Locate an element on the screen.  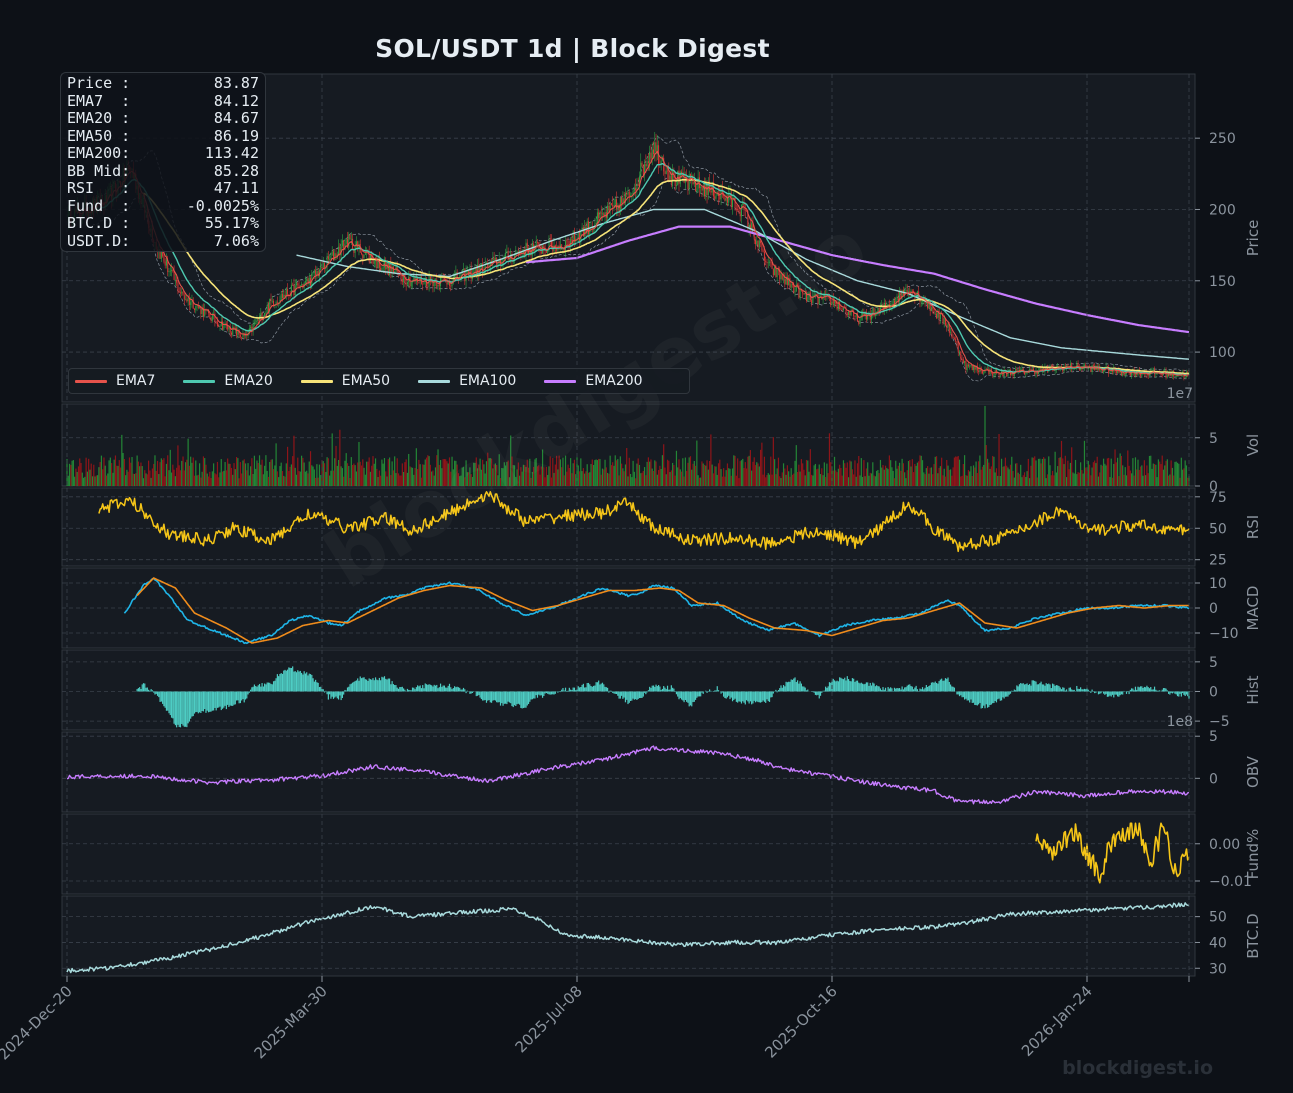
volume-bars is located at coordinates (628, 445).